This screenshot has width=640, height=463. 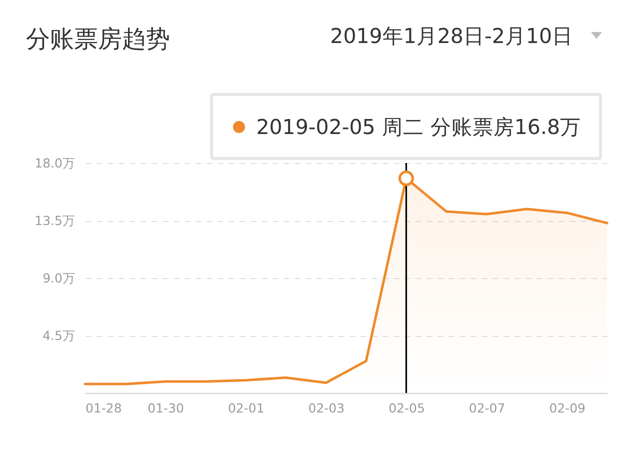 What do you see at coordinates (104, 408) in the screenshot?
I see `x-tick-label: 01-28` at bounding box center [104, 408].